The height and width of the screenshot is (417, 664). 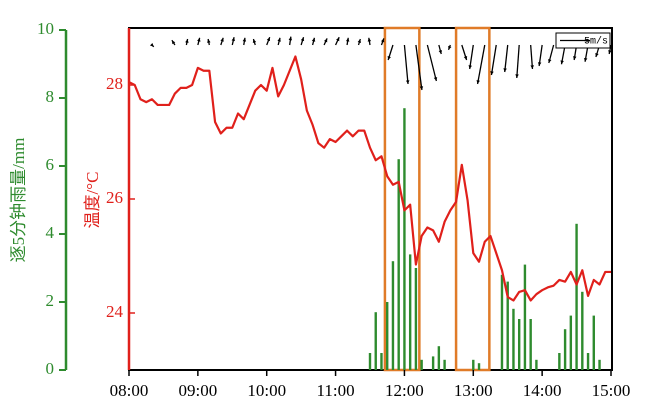 I want to click on x-tick-label: 09:00, so click(x=197, y=390).